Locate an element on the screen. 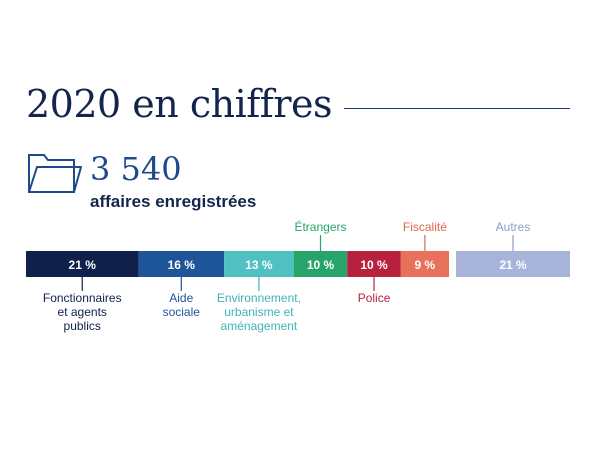  page-title: 2020 en chiffres is located at coordinates (179, 104).